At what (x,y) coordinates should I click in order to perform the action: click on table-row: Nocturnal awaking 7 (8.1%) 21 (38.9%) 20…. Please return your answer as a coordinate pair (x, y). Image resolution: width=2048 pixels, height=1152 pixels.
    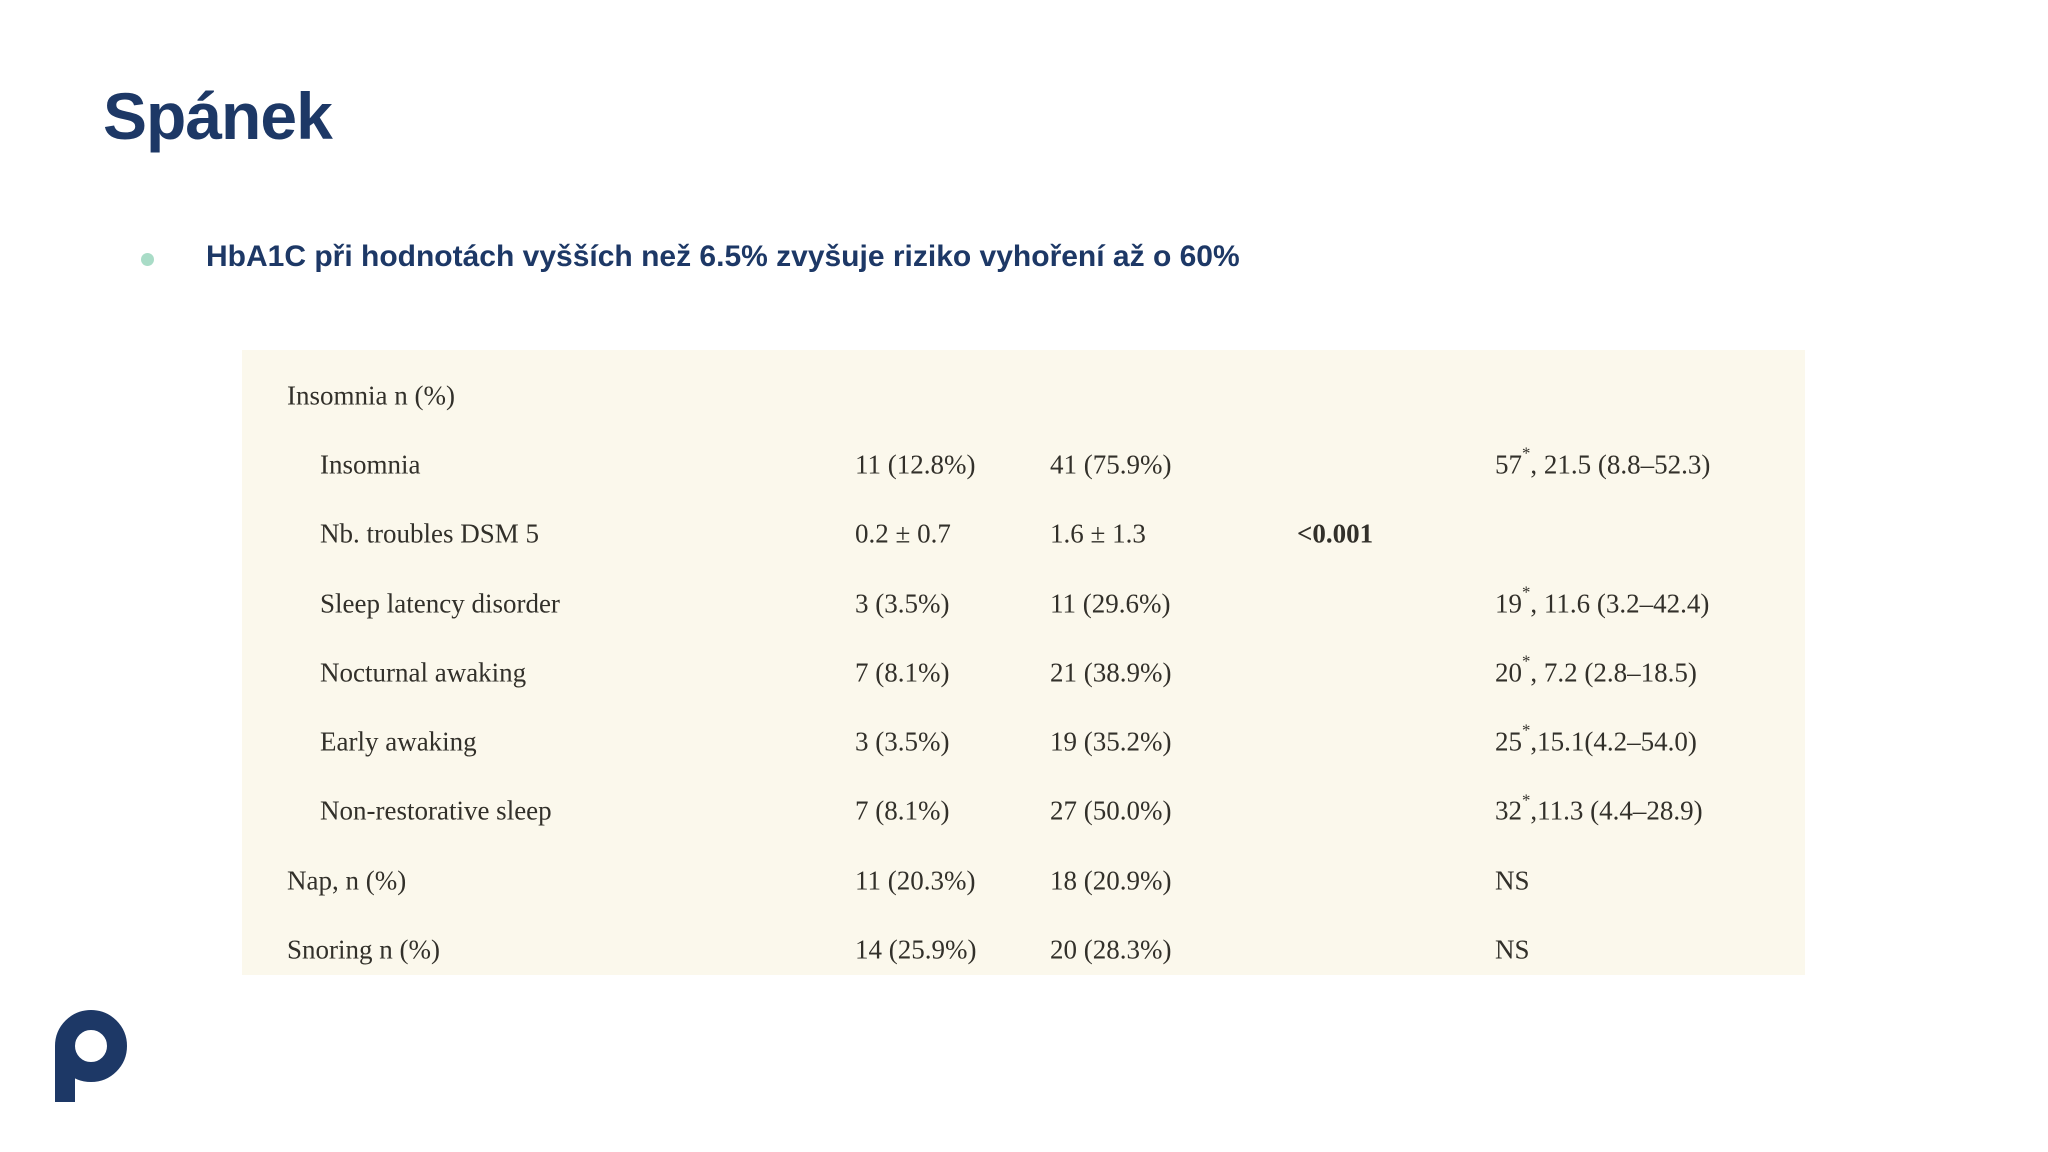
    Looking at the image, I should click on (1023, 672).